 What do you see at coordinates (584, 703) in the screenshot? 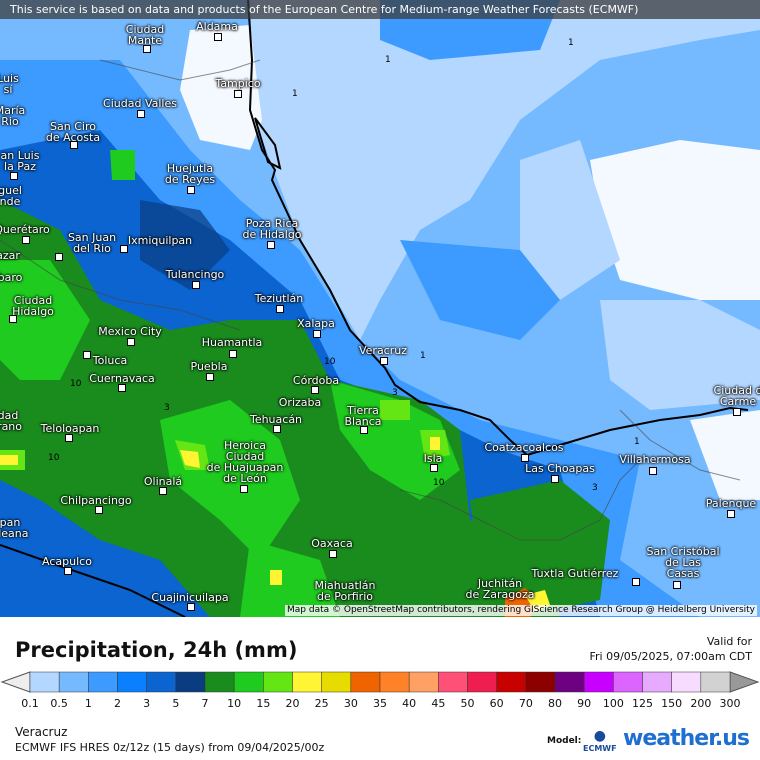
I see `tick-label: 90` at bounding box center [584, 703].